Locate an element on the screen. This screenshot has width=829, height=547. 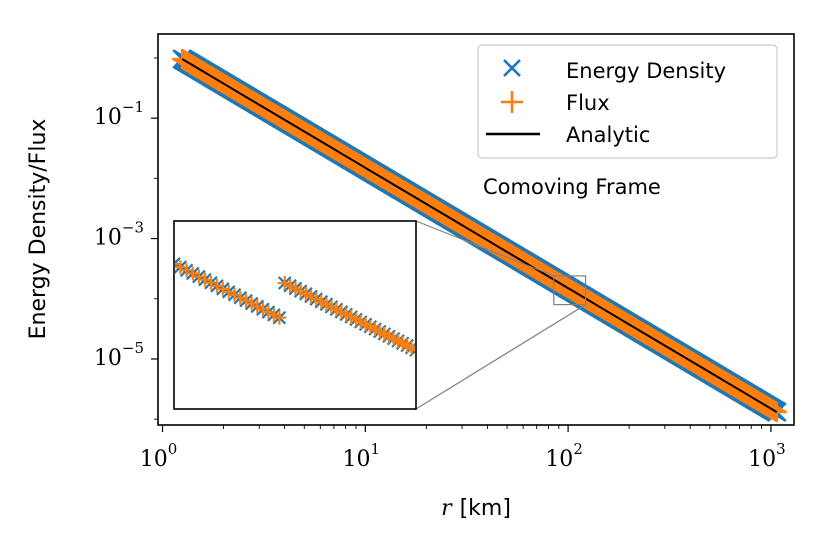
inset-plot is located at coordinates (295, 315).